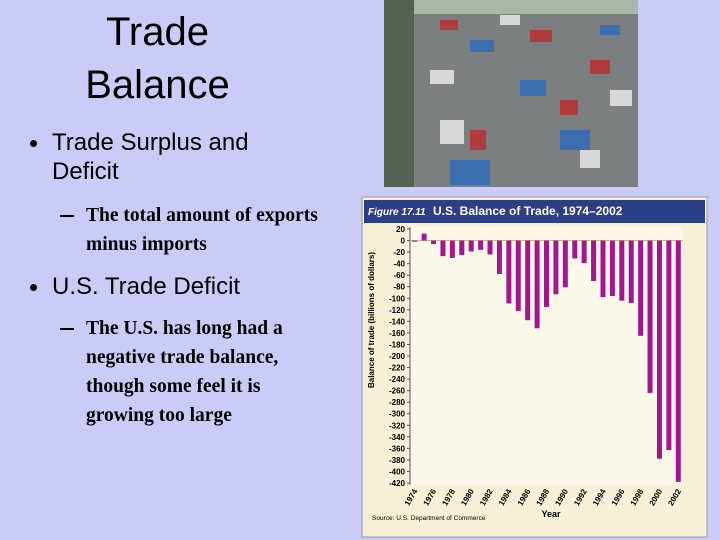 This screenshot has height=540, width=720. What do you see at coordinates (397, 344) in the screenshot?
I see `y-tick-label: -180` at bounding box center [397, 344].